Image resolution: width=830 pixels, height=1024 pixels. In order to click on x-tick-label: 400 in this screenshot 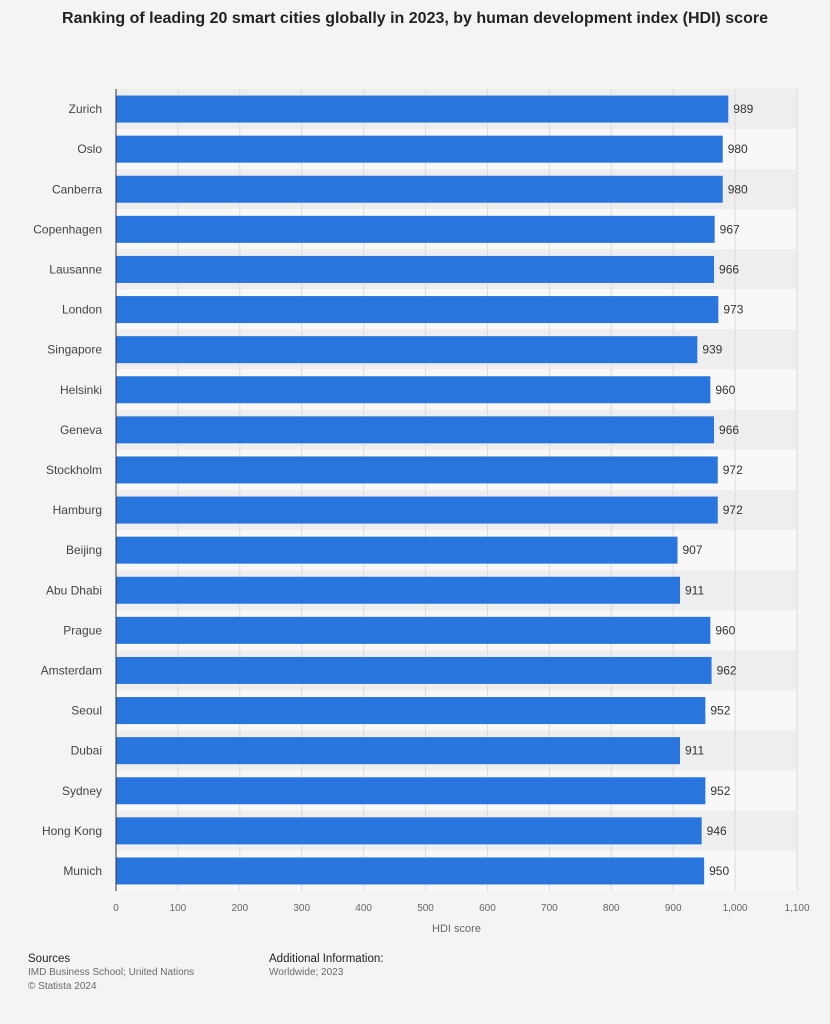, I will do `click(363, 908)`.